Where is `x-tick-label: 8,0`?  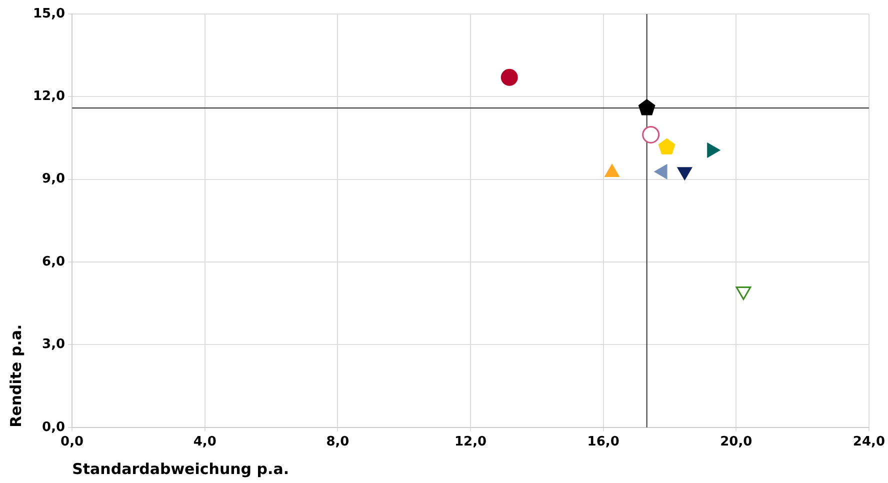 x-tick-label: 8,0 is located at coordinates (338, 442).